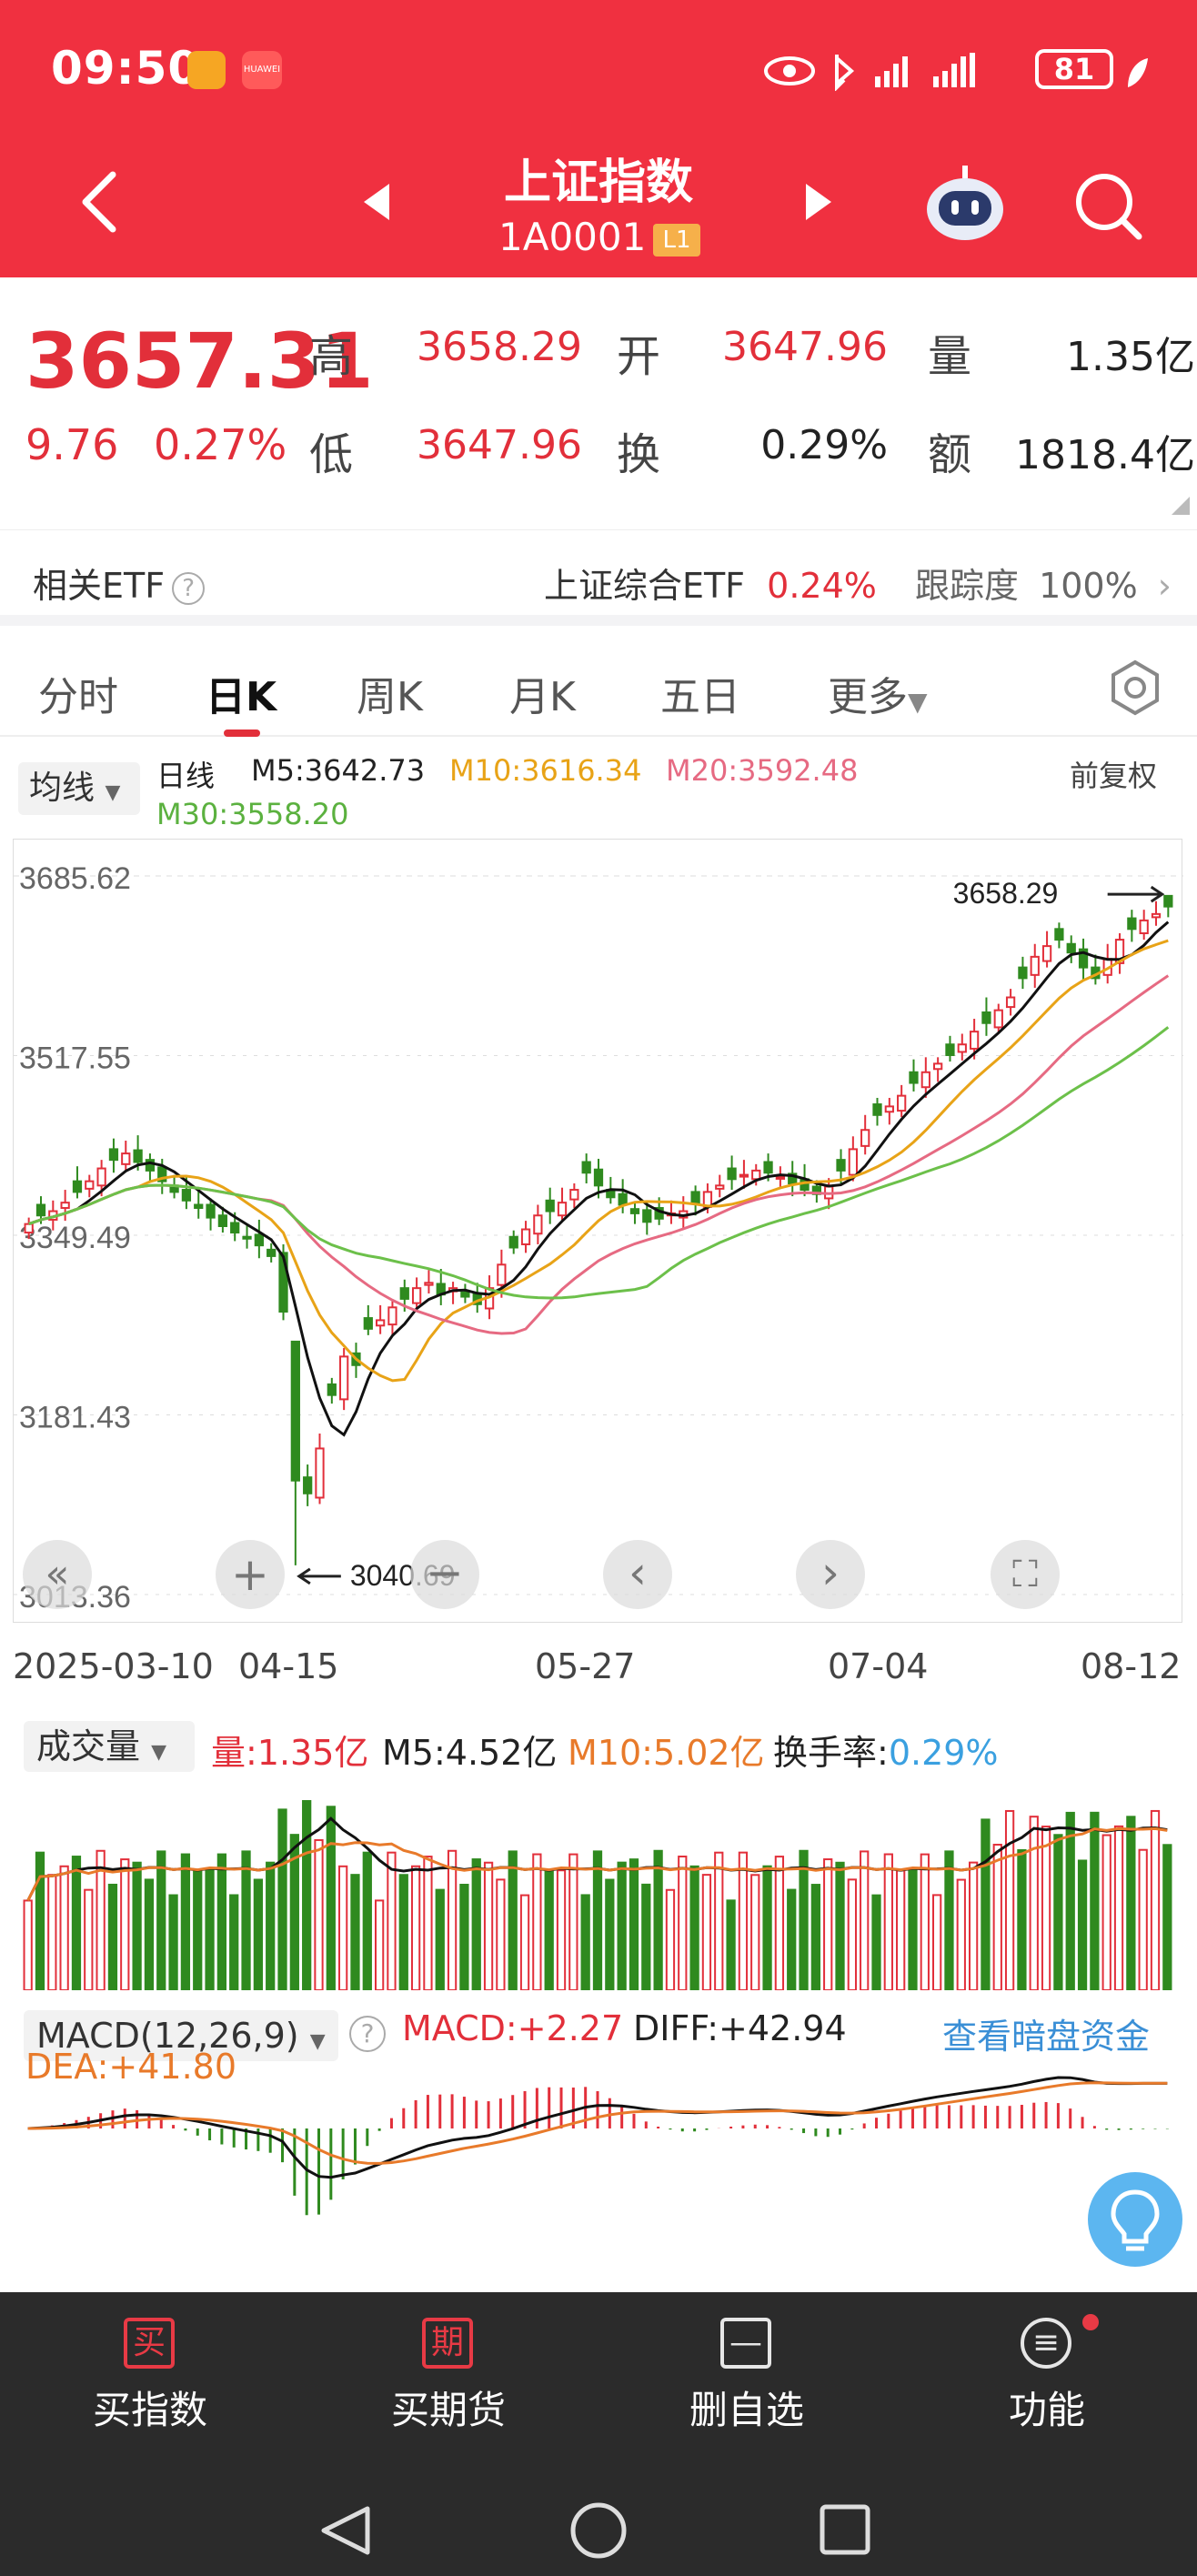 Image resolution: width=1197 pixels, height=2576 pixels. I want to click on status-time: 09:50, so click(126, 68).